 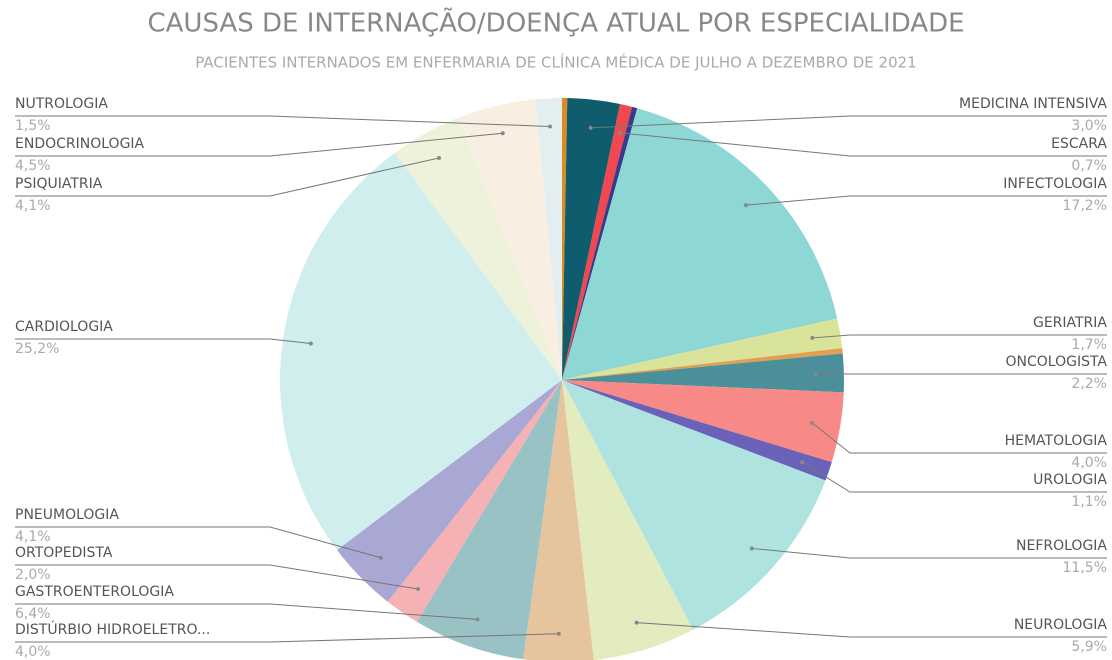 What do you see at coordinates (64, 327) in the screenshot?
I see `slice-label: CARDIOLOGIA` at bounding box center [64, 327].